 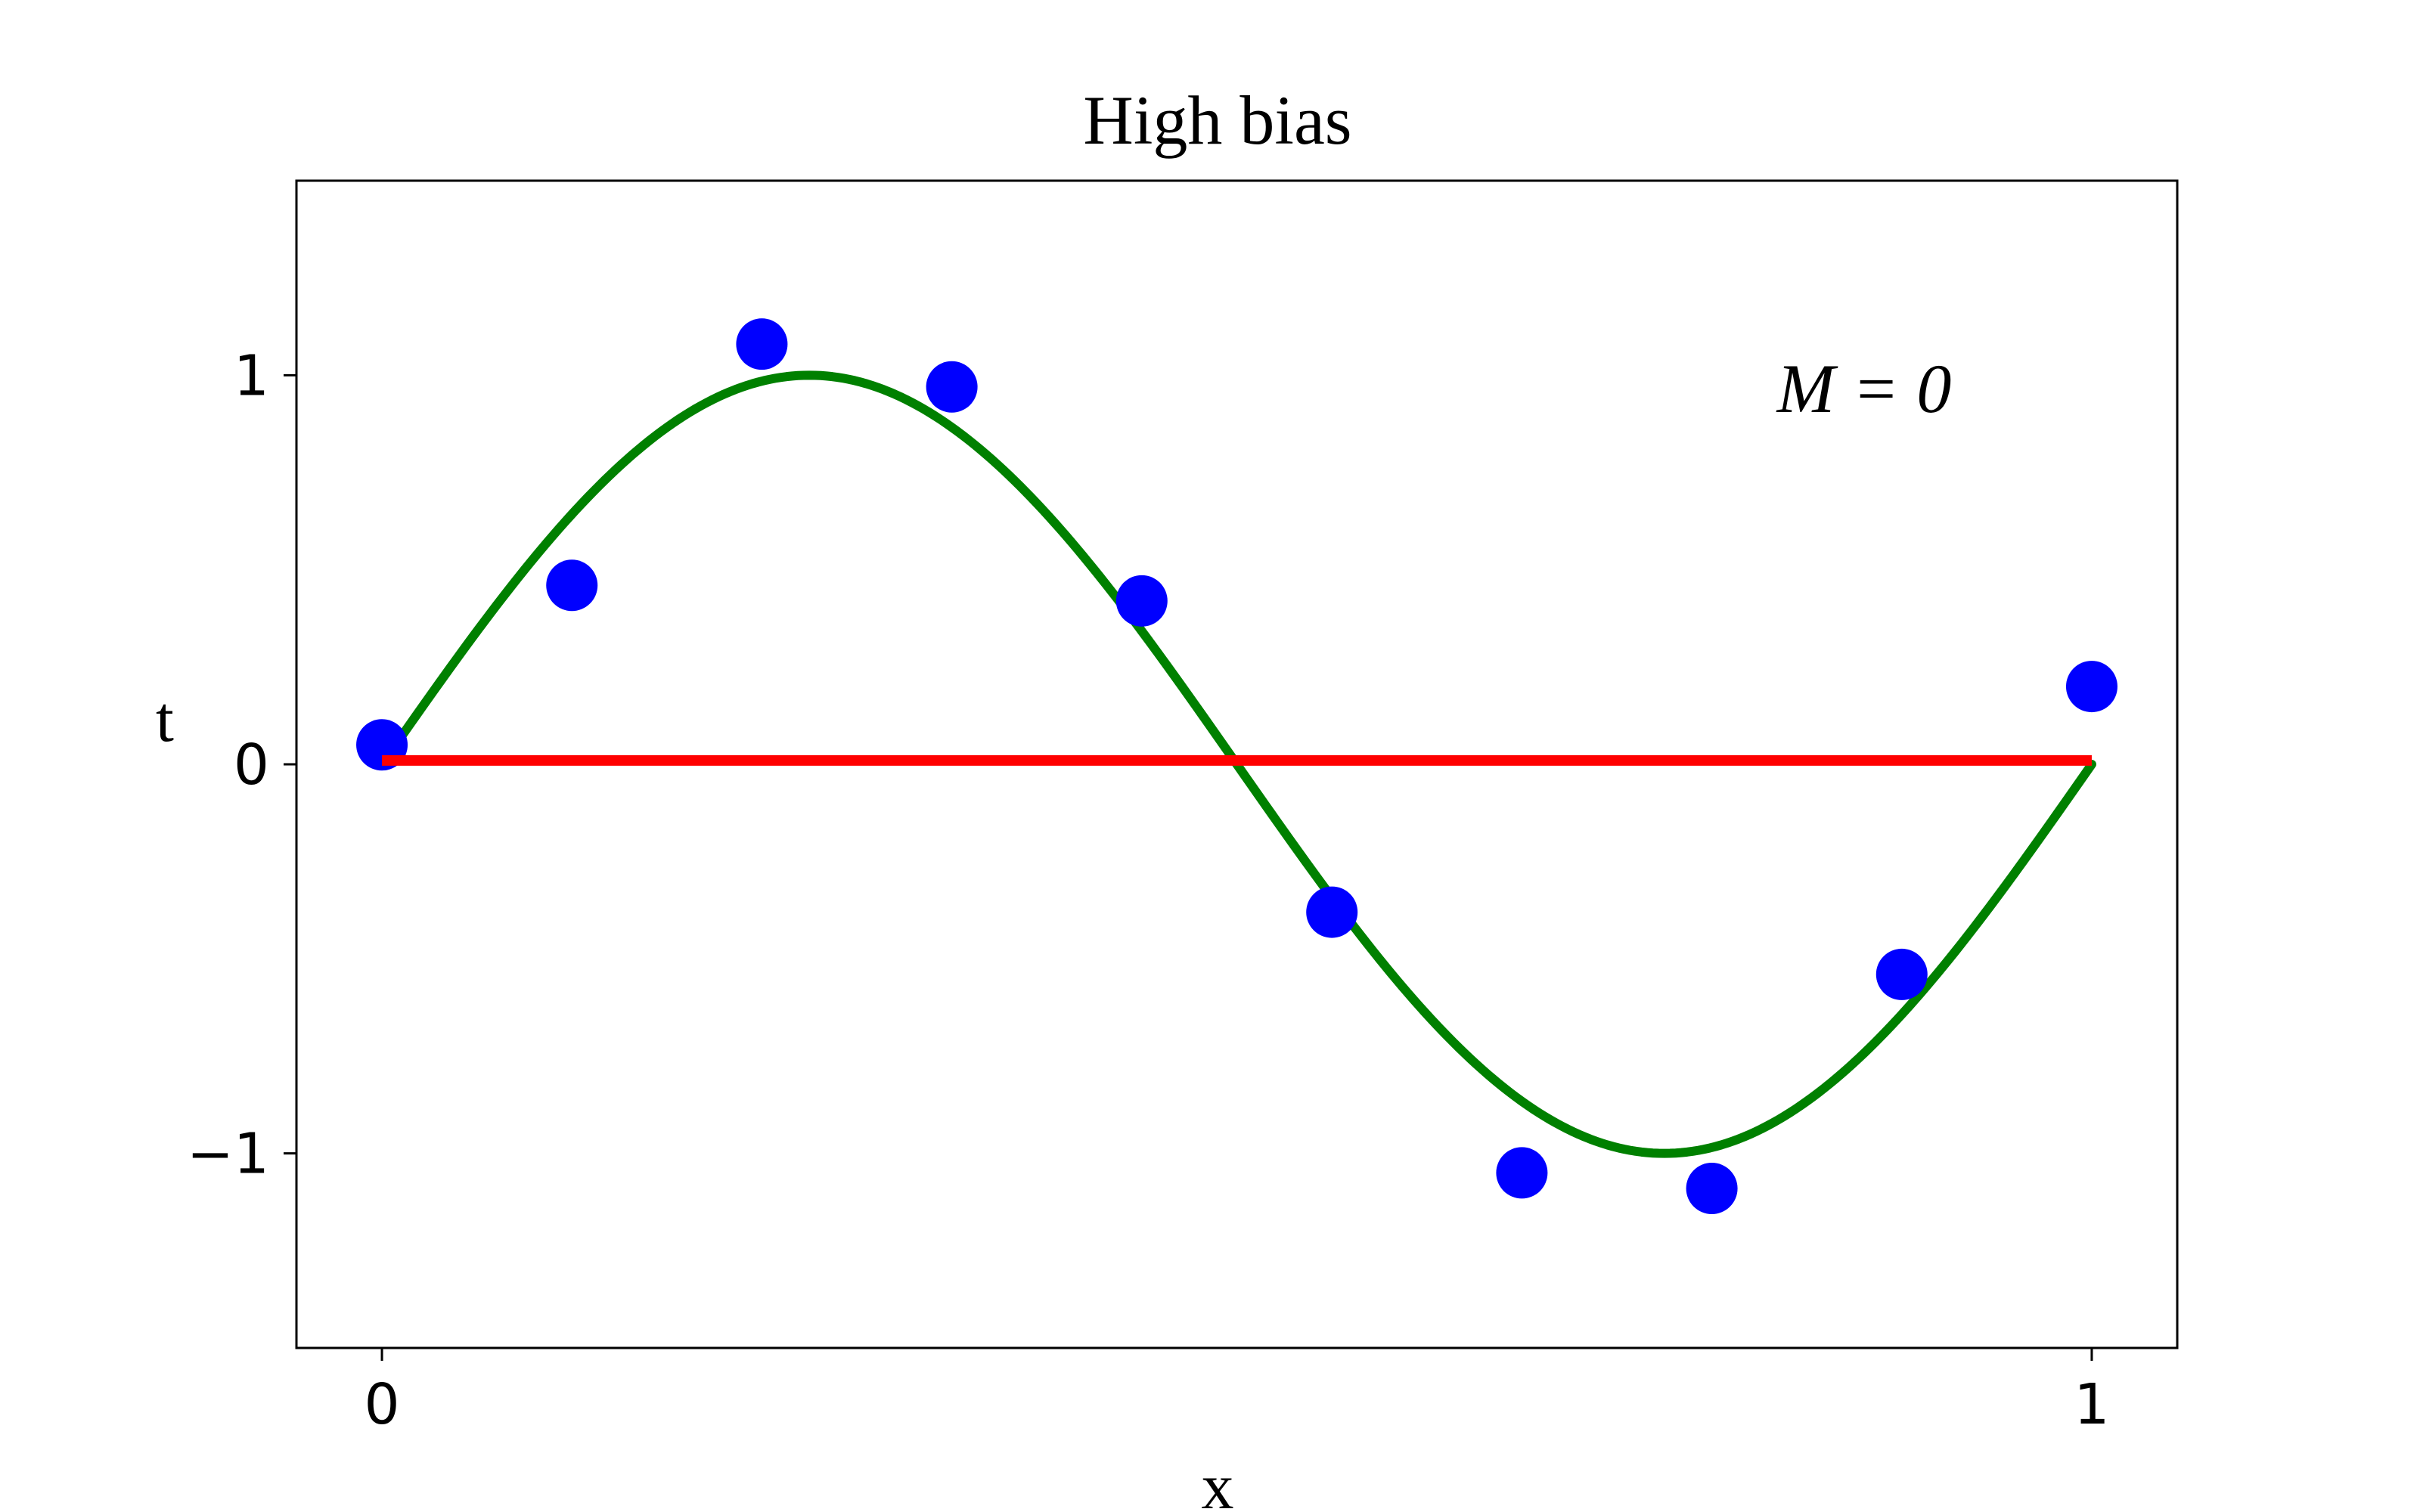 I want to click on x-axis-label: x, so click(x=1218, y=1481).